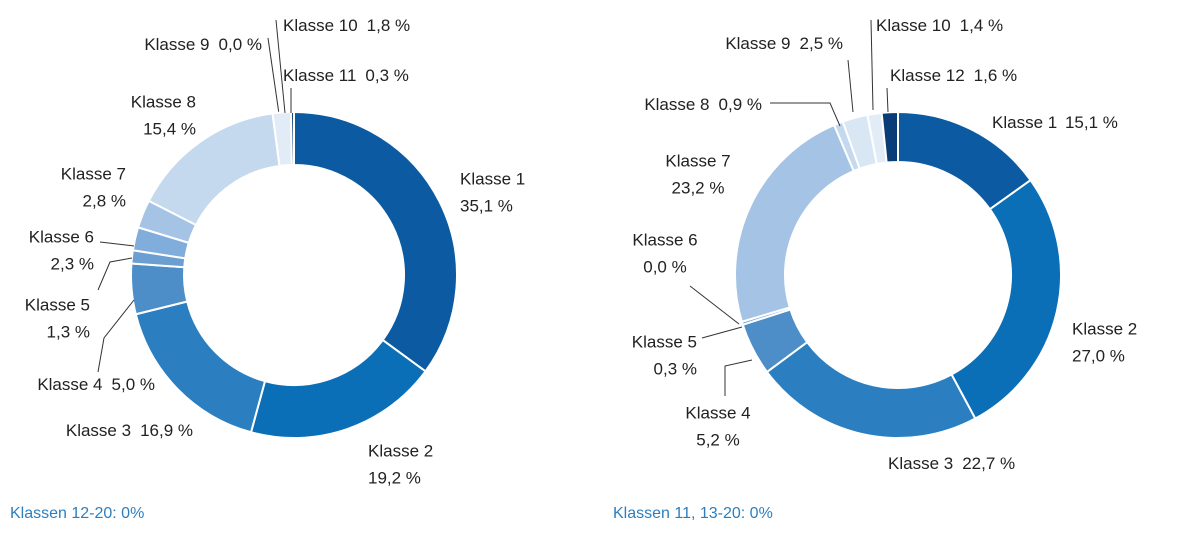 Image resolution: width=1181 pixels, height=534 pixels. I want to click on segment-label-group: Klasse 4 5,0 %, so click(96, 384).